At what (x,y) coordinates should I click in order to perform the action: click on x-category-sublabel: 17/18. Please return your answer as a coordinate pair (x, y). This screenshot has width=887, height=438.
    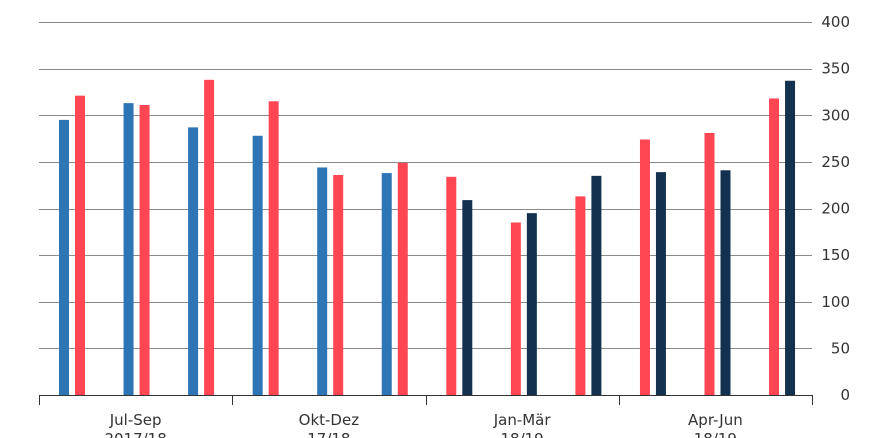
    Looking at the image, I should click on (328, 434).